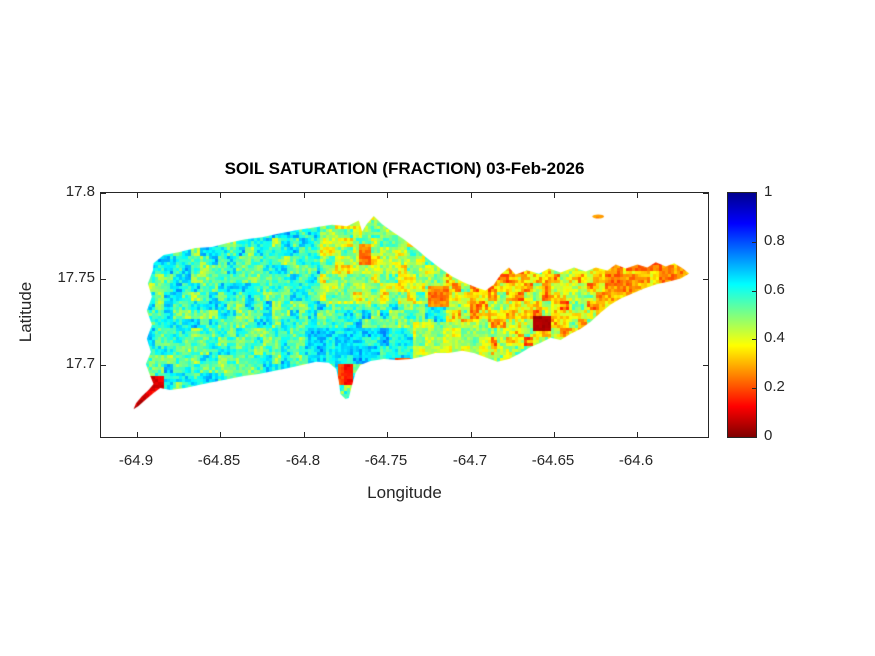  Describe the element at coordinates (774, 240) in the screenshot. I see `colorbar-tick-label: 0.8` at that location.